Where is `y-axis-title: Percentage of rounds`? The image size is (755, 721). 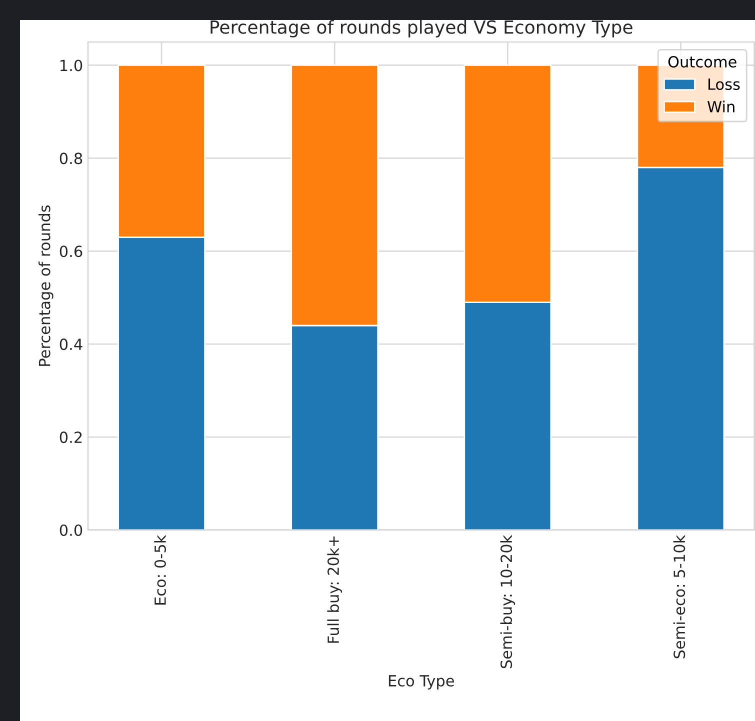
y-axis-title: Percentage of rounds is located at coordinates (46, 285).